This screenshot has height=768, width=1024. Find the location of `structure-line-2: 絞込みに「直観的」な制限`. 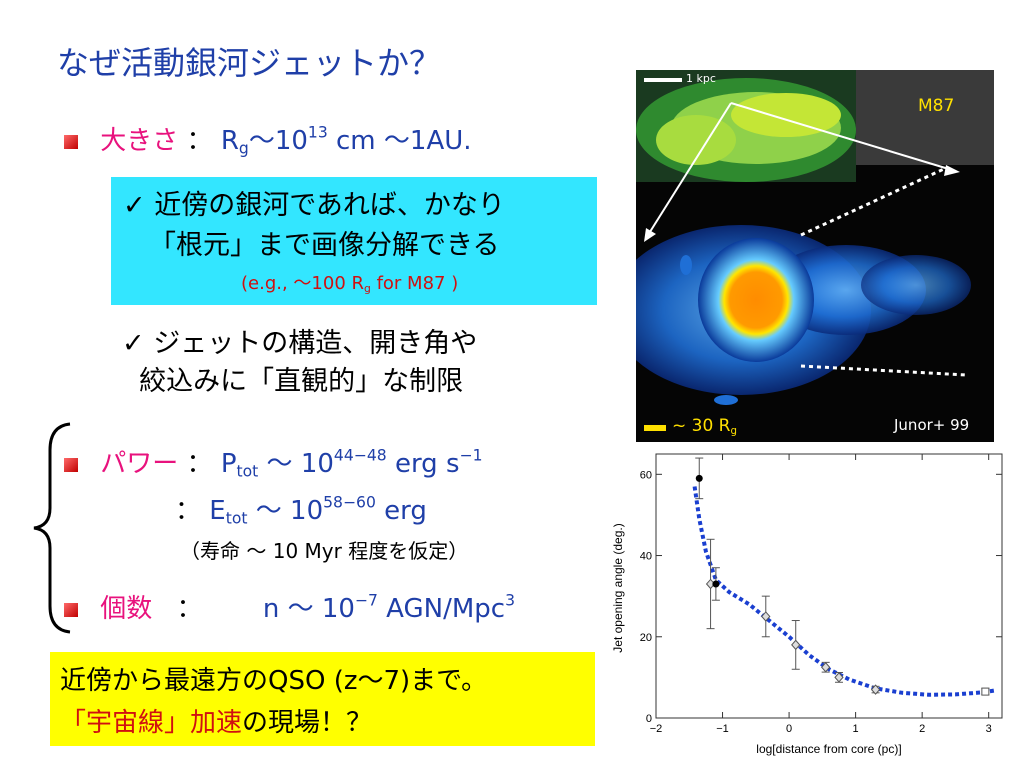

structure-line-2: 絞込みに「直観的」な制限 is located at coordinates (293, 381).